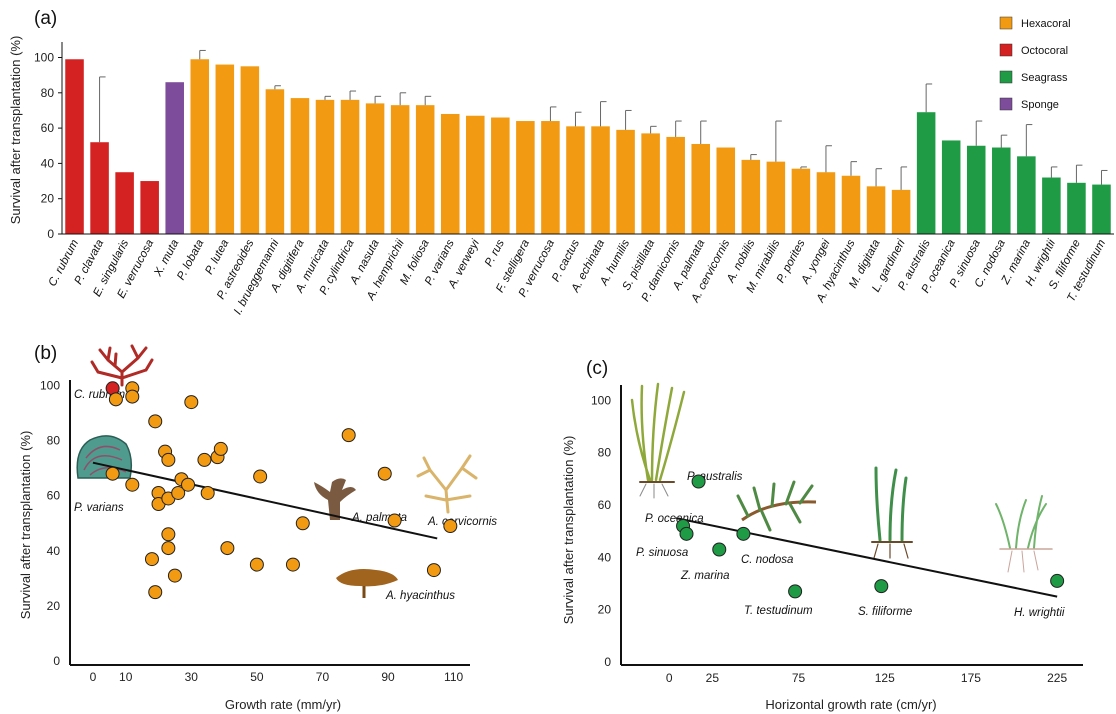  Describe the element at coordinates (265, 500) in the screenshot. I see `panel-b-trendline` at that location.